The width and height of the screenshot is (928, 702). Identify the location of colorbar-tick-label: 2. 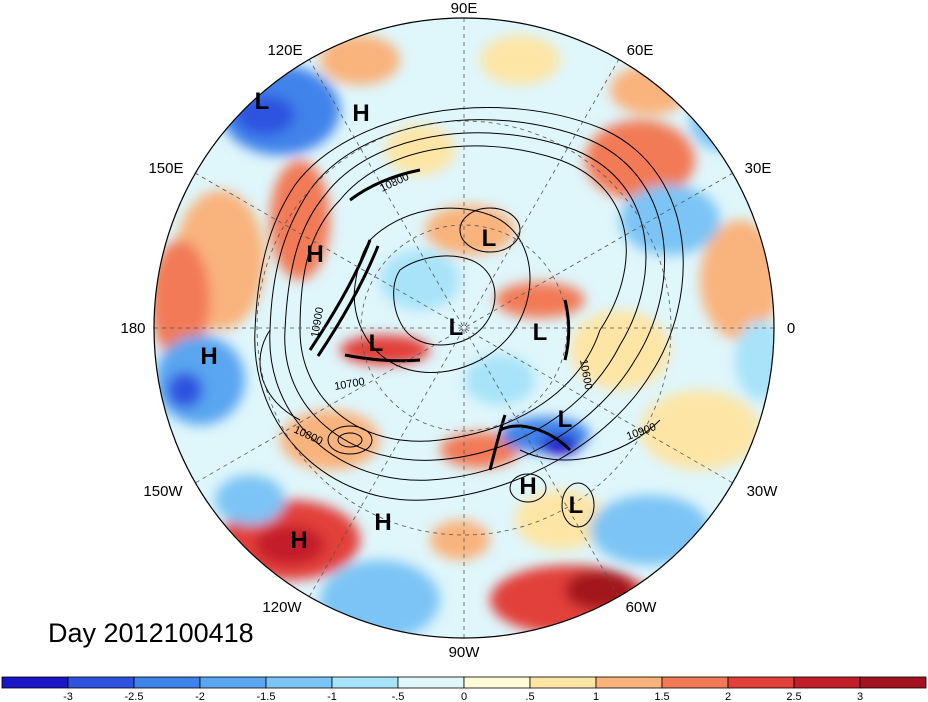
(728, 696).